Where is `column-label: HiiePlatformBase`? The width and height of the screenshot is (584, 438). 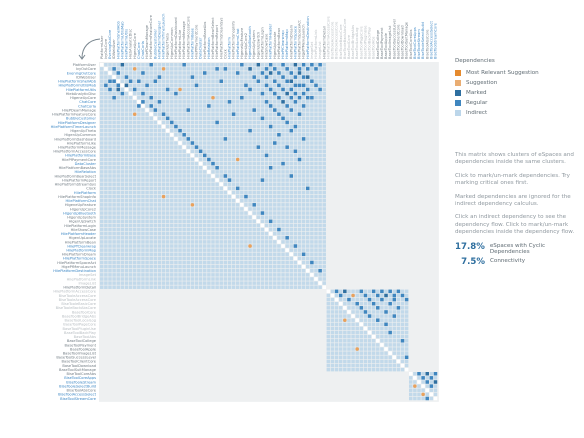 column-label: HiiePlatformBase is located at coordinates (192, 43).